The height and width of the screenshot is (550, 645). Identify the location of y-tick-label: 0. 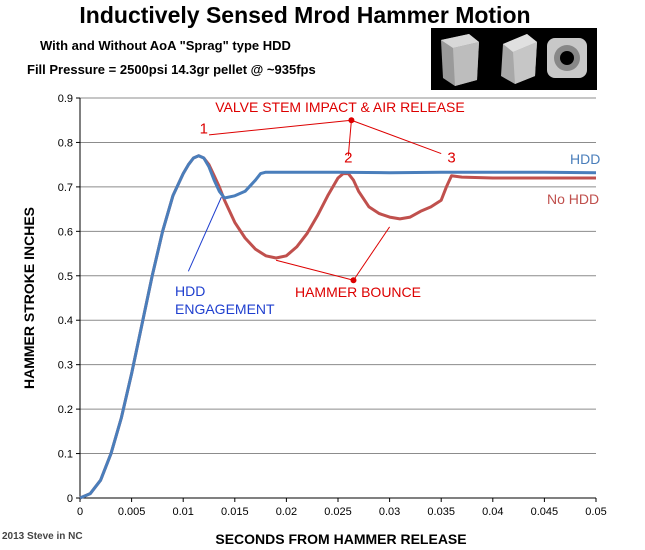
(70, 499).